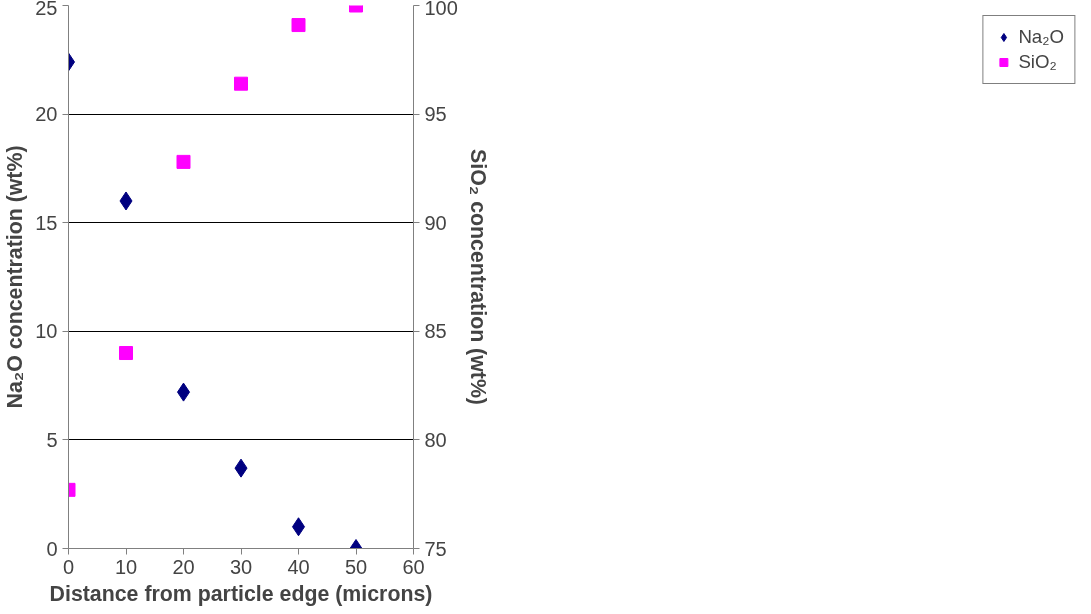 The image size is (1091, 614). Describe the element at coordinates (435, 331) in the screenshot. I see `y2-tick-label: 85` at that location.